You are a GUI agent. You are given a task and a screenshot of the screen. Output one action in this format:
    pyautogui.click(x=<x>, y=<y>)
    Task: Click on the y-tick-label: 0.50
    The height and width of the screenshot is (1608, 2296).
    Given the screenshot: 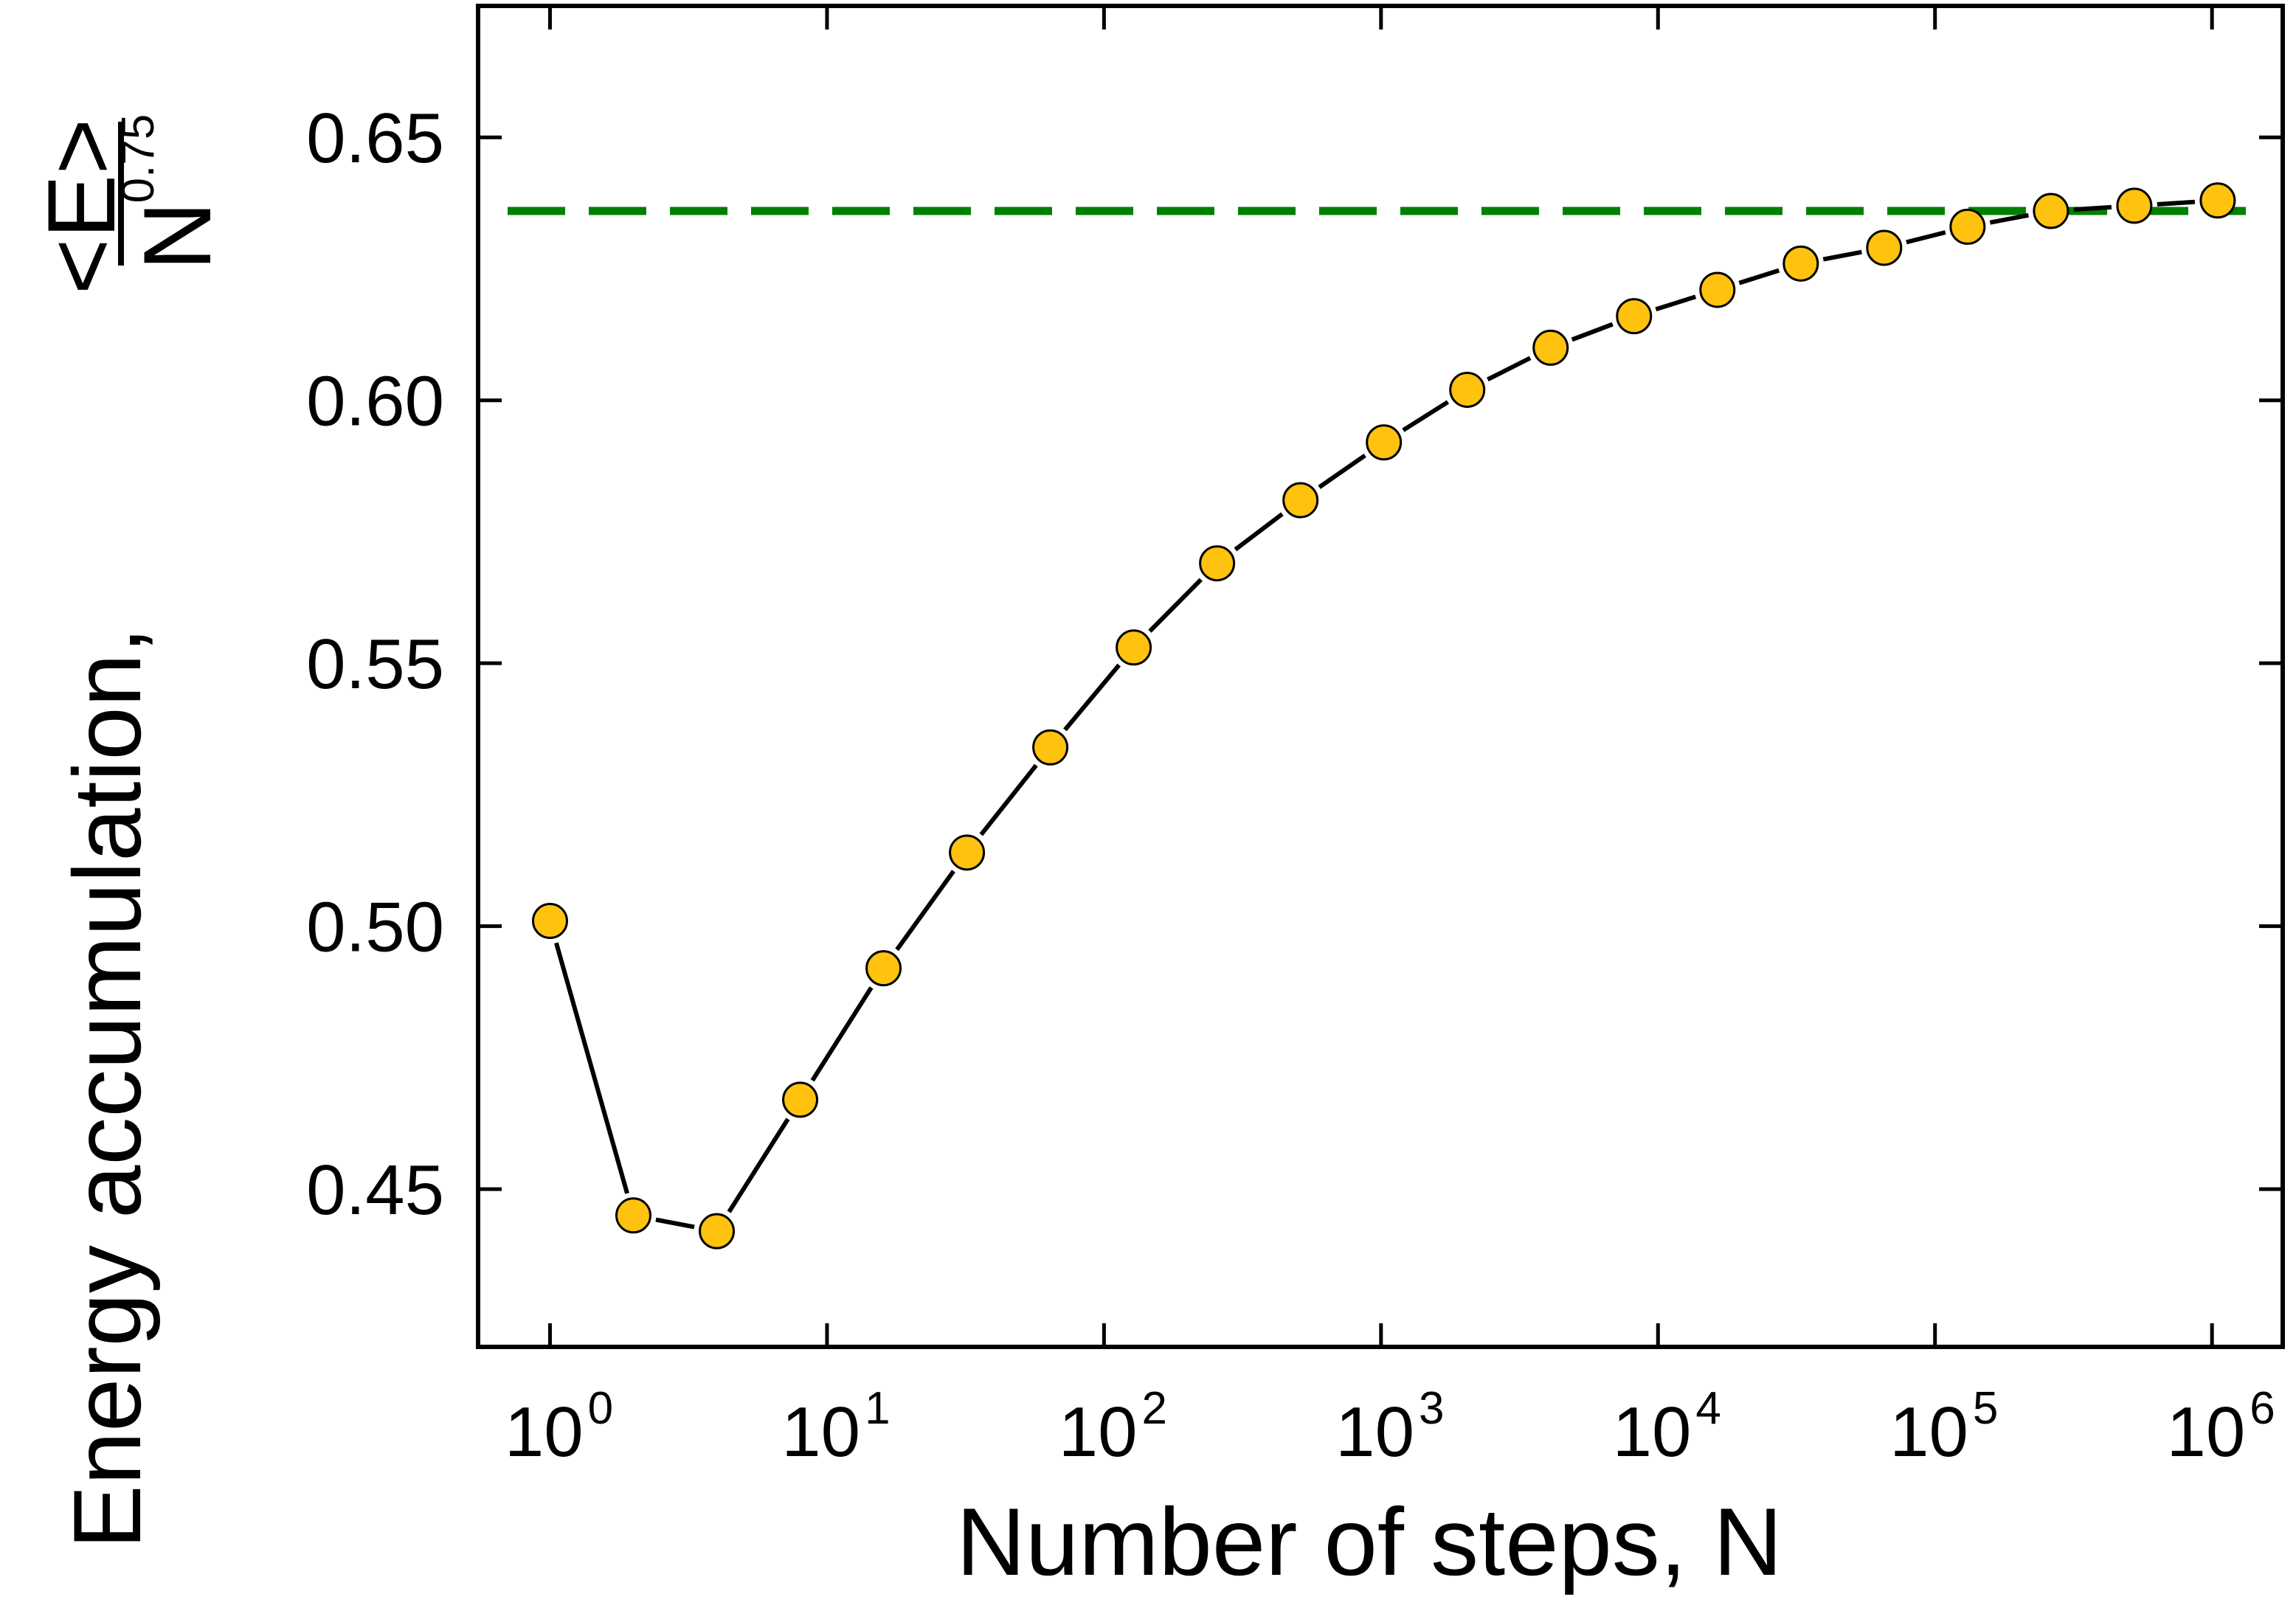 What is the action you would take?
    pyautogui.click(x=375, y=927)
    